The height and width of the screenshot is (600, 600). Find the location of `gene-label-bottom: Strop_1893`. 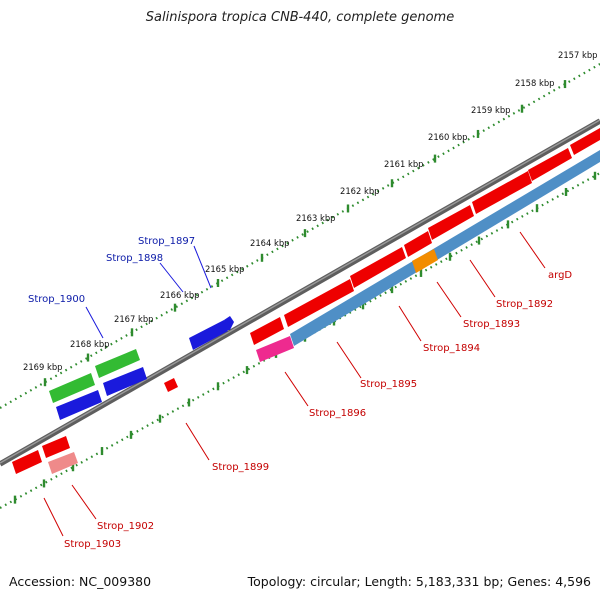

gene-label-bottom: Strop_1893 is located at coordinates (491, 324).